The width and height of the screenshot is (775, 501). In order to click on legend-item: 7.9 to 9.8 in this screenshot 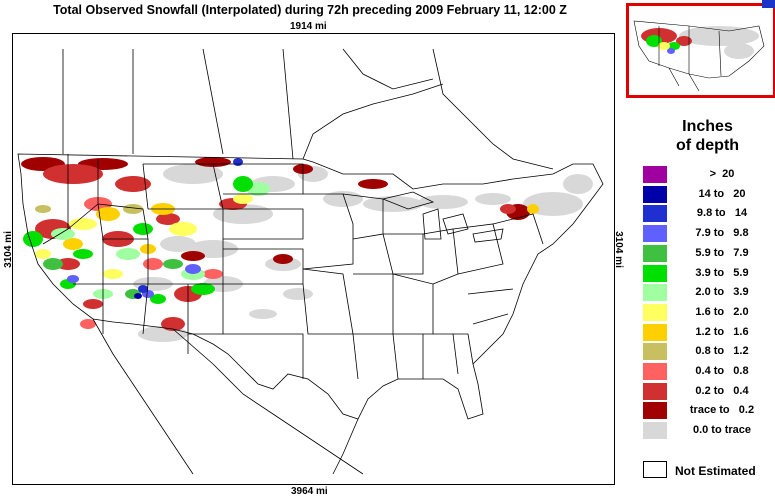, I will do `click(709, 234)`.